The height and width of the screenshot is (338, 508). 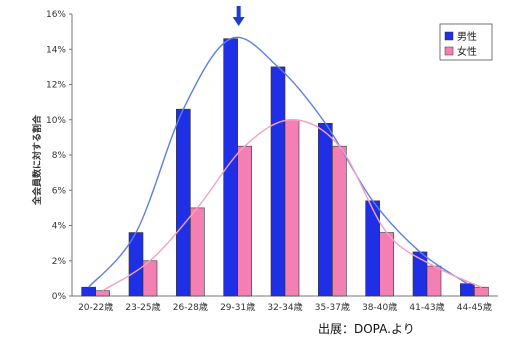 I want to click on y-tick-label: 12%, so click(x=56, y=86).